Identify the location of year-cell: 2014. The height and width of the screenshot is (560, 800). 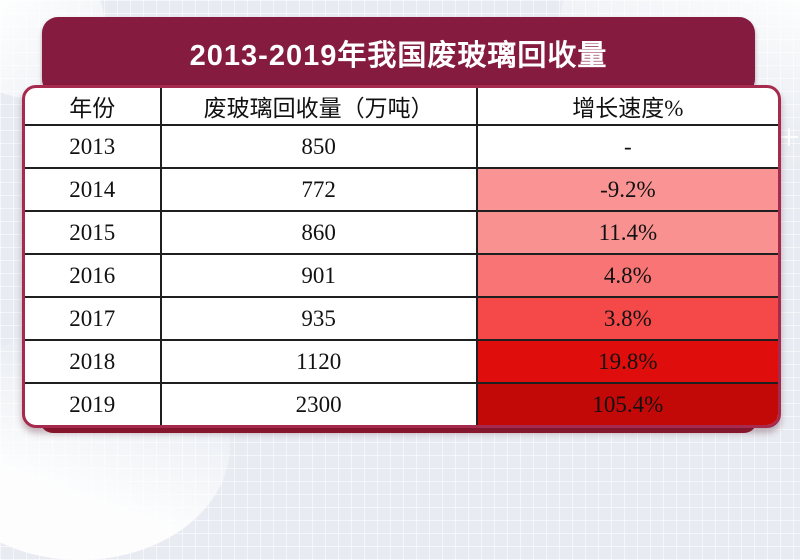
(93, 189).